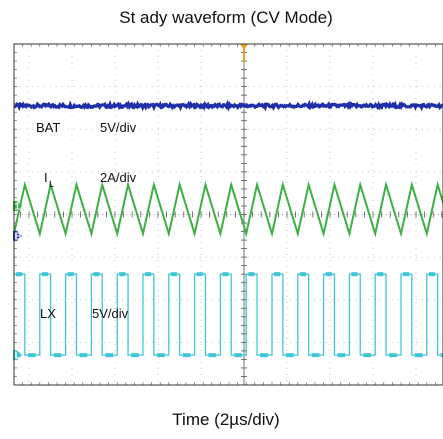  Describe the element at coordinates (110, 313) in the screenshot. I see `channel-scale-lx: 5V/div` at that location.